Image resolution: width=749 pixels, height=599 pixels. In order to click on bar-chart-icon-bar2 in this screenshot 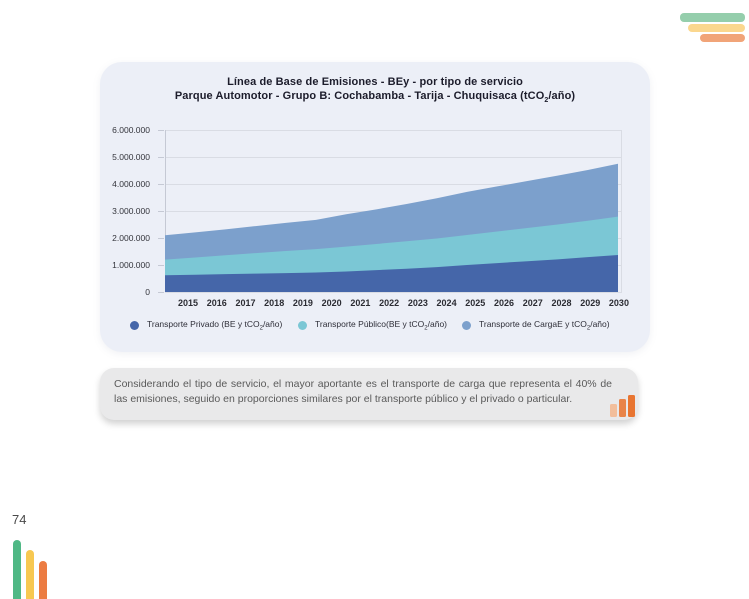, I will do `click(622, 408)`.